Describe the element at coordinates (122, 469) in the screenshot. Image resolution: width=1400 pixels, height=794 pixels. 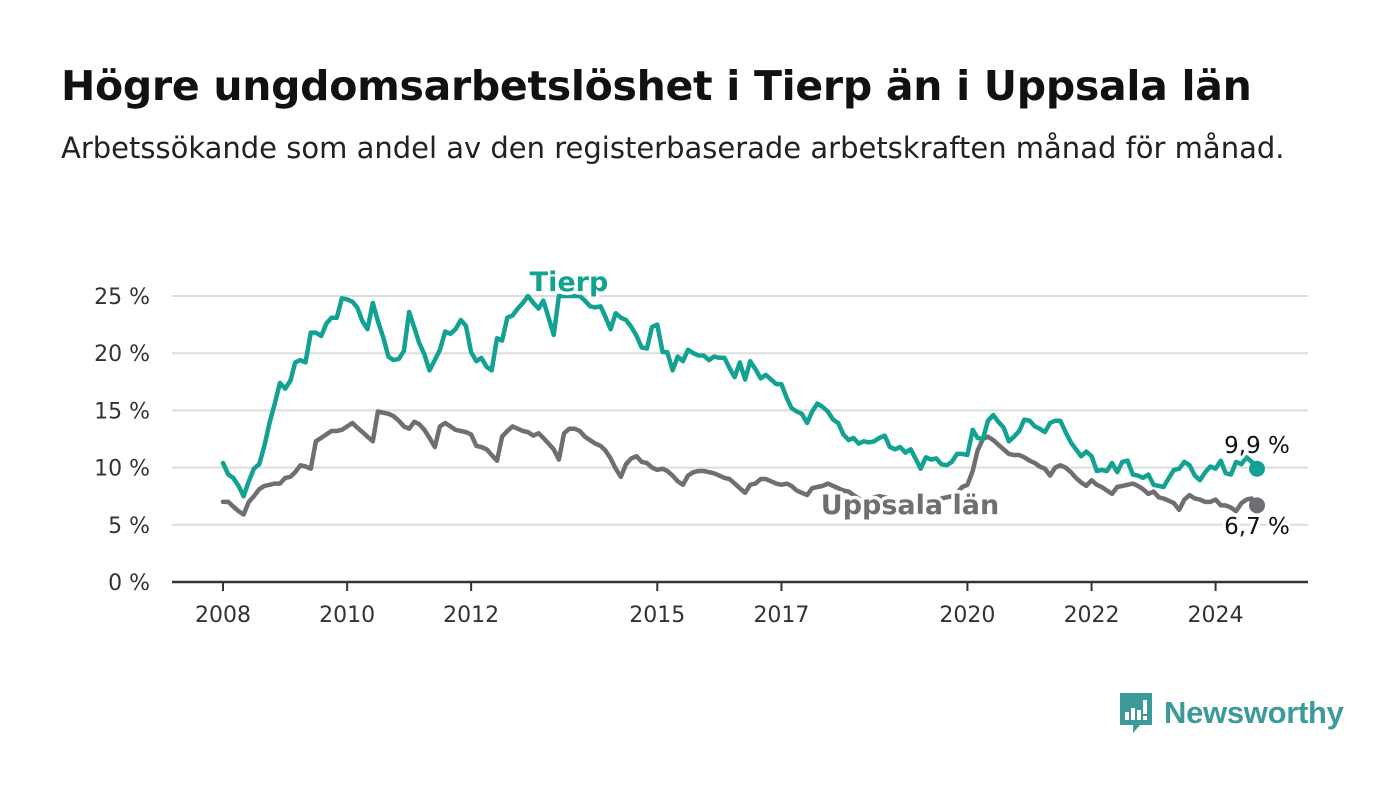
I see `y-tick-label: 10 %` at that location.